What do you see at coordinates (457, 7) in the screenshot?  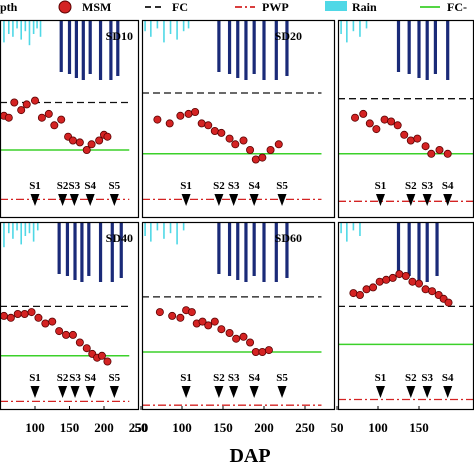 I see `legend-label: FC-` at bounding box center [457, 7].